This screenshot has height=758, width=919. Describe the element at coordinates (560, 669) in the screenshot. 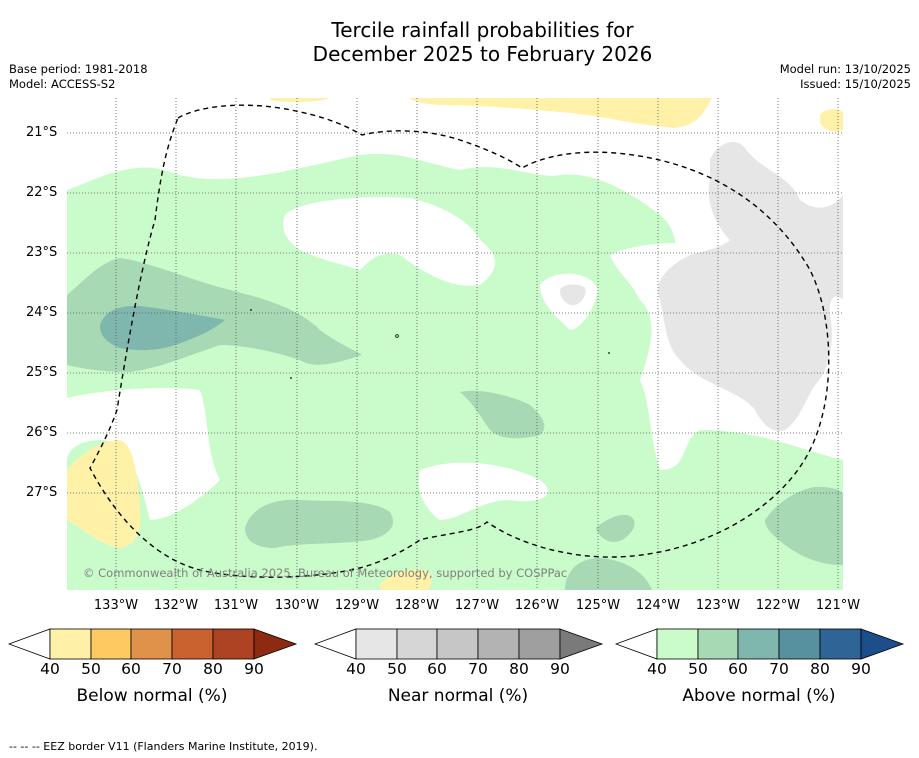

I see `near-tick-90: 90` at that location.